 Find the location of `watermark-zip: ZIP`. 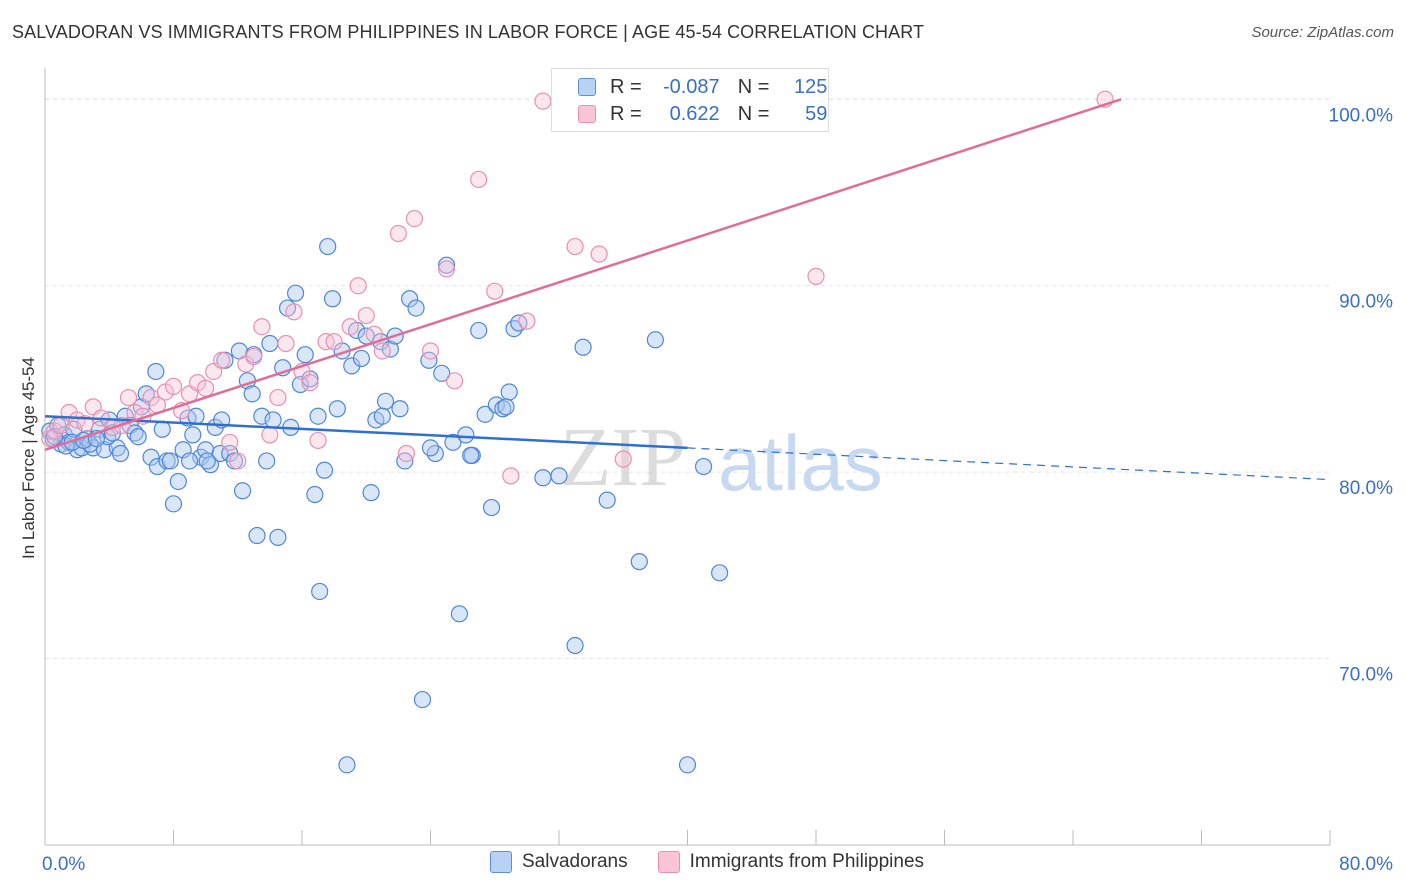

watermark-zip: ZIP is located at coordinates (623, 457).